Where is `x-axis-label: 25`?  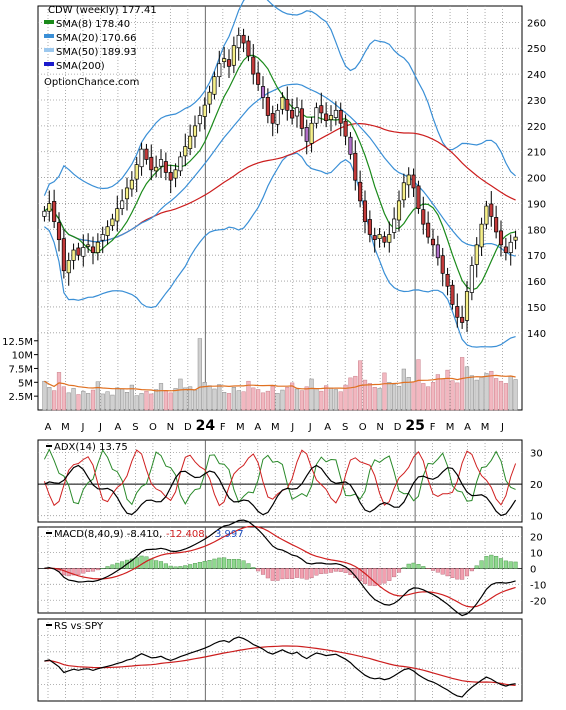 x-axis-label: 25 is located at coordinates (414, 426).